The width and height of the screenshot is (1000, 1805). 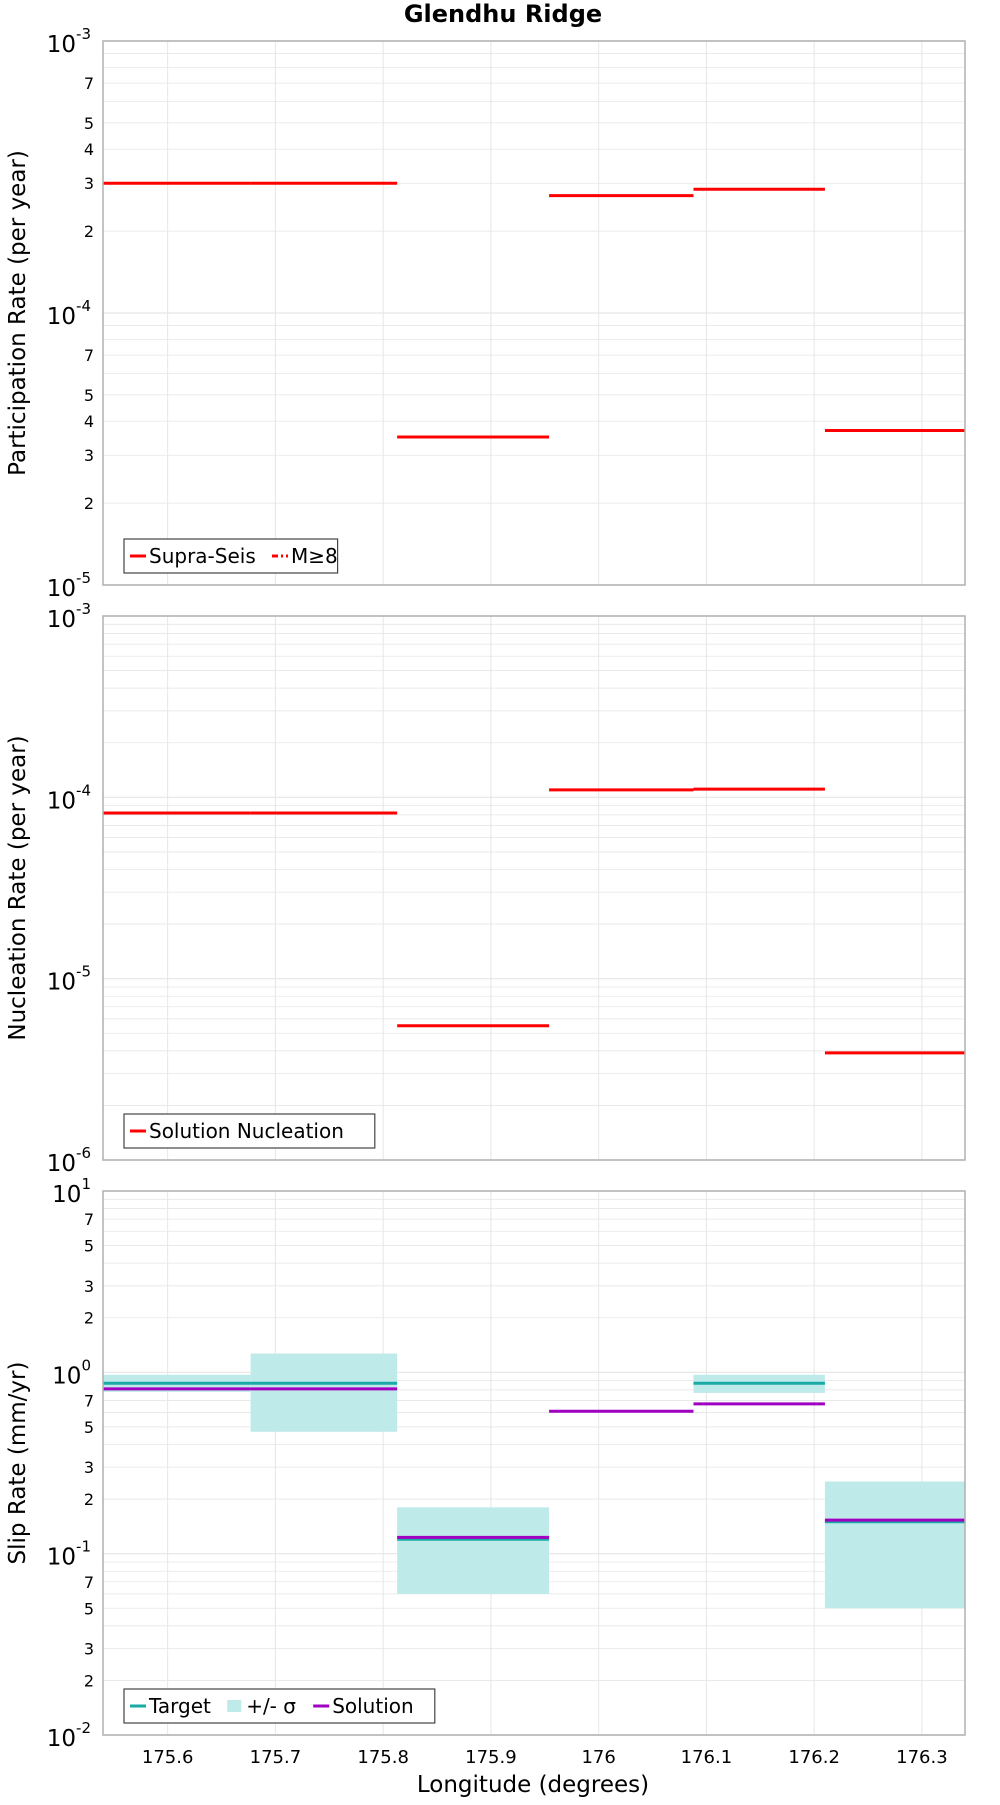 I want to click on y-tick-exponent: 1, so click(x=86, y=1184).